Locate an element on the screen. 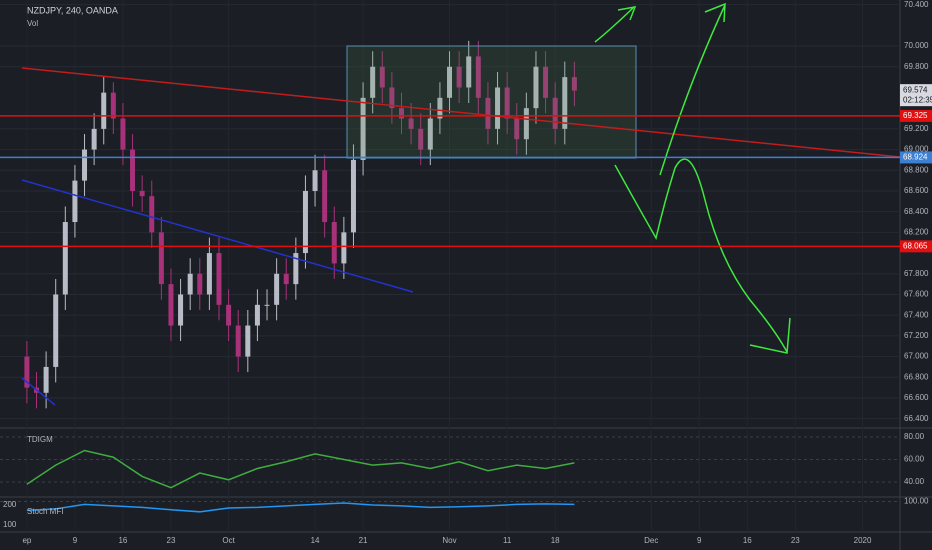  countdown: 02:12:35 is located at coordinates (917, 99).